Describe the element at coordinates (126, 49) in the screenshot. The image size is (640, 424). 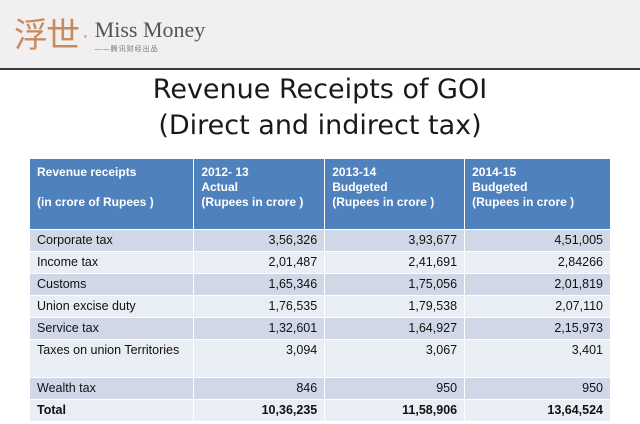
I see `logo-subtitle: ——腾讯财经出品` at that location.